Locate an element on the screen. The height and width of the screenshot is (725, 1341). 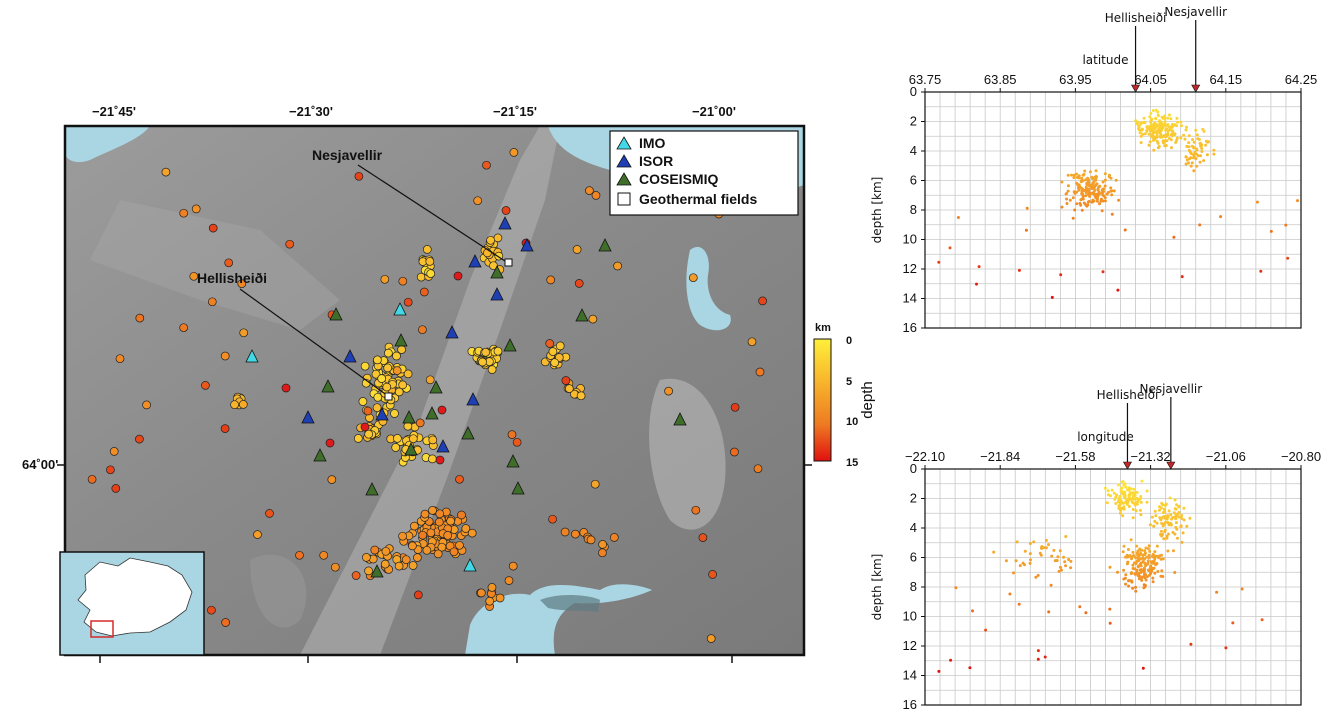
y-axis-label: depth [km] is located at coordinates (877, 587).